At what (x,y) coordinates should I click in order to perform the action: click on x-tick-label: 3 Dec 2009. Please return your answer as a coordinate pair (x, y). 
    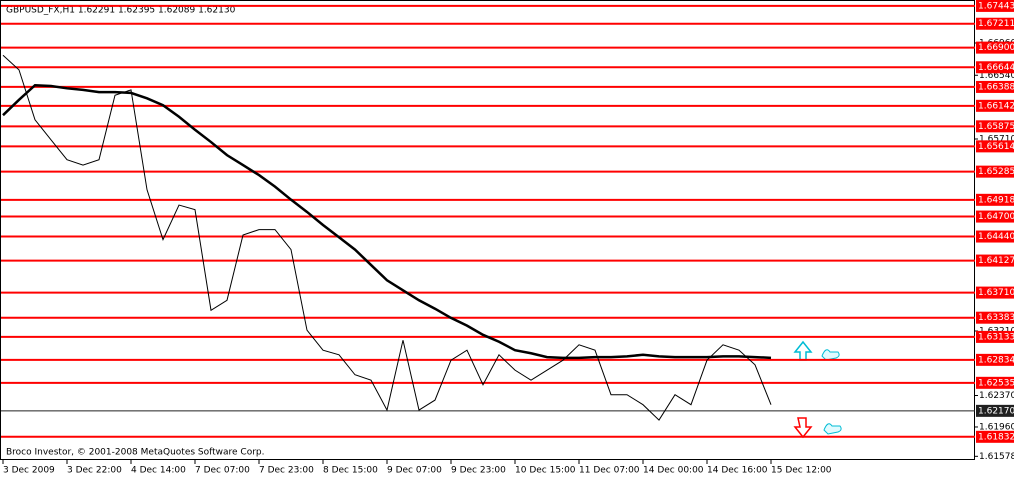
    Looking at the image, I should click on (29, 471).